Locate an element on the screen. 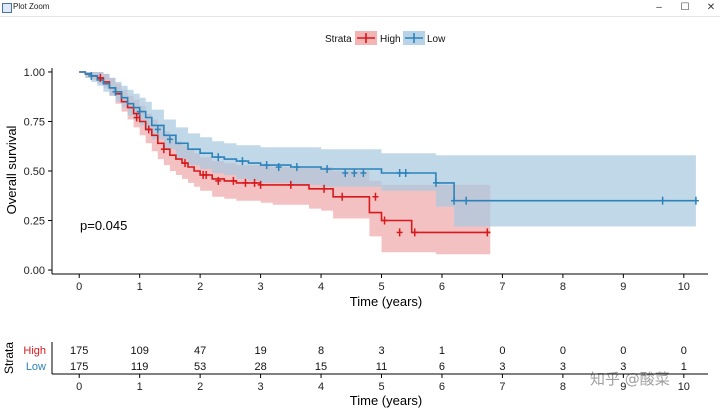  risk-cell-high: 109 is located at coordinates (139, 351).